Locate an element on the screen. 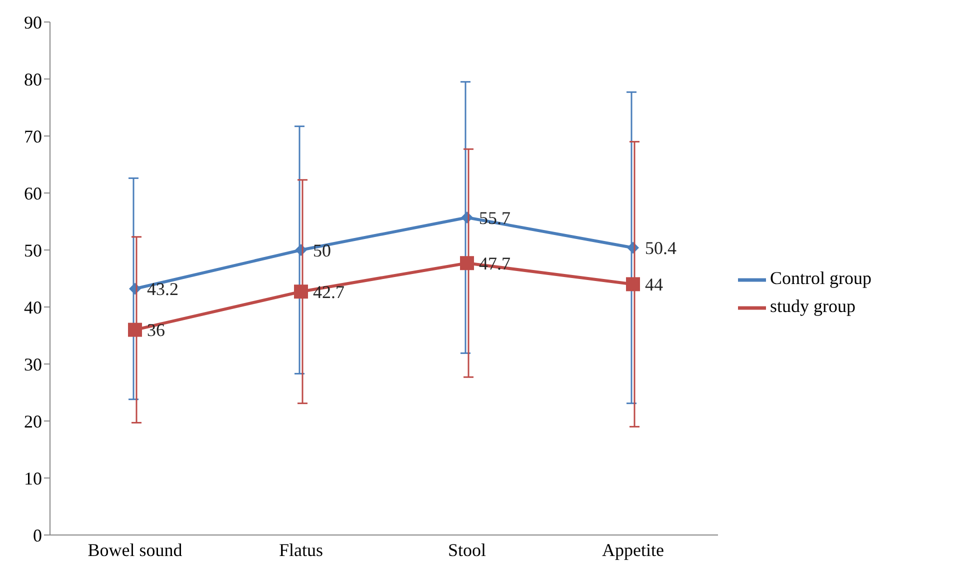 This screenshot has height=588, width=958. data-label: 42.7 is located at coordinates (328, 292).